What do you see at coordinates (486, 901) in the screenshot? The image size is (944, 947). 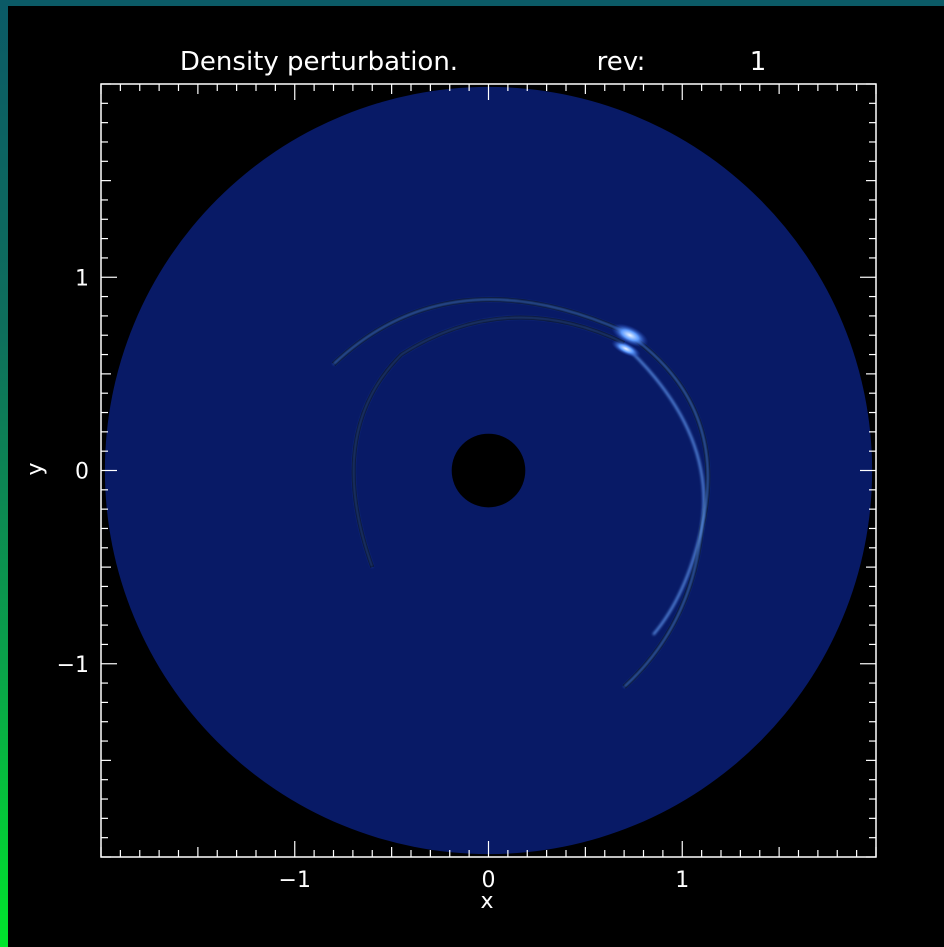 I see `x-axis-label: x` at bounding box center [486, 901].